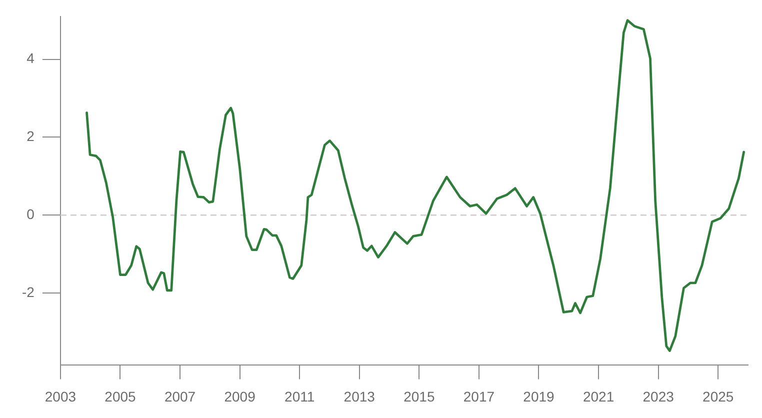  I want to click on x-tick-label: 2015, so click(419, 396).